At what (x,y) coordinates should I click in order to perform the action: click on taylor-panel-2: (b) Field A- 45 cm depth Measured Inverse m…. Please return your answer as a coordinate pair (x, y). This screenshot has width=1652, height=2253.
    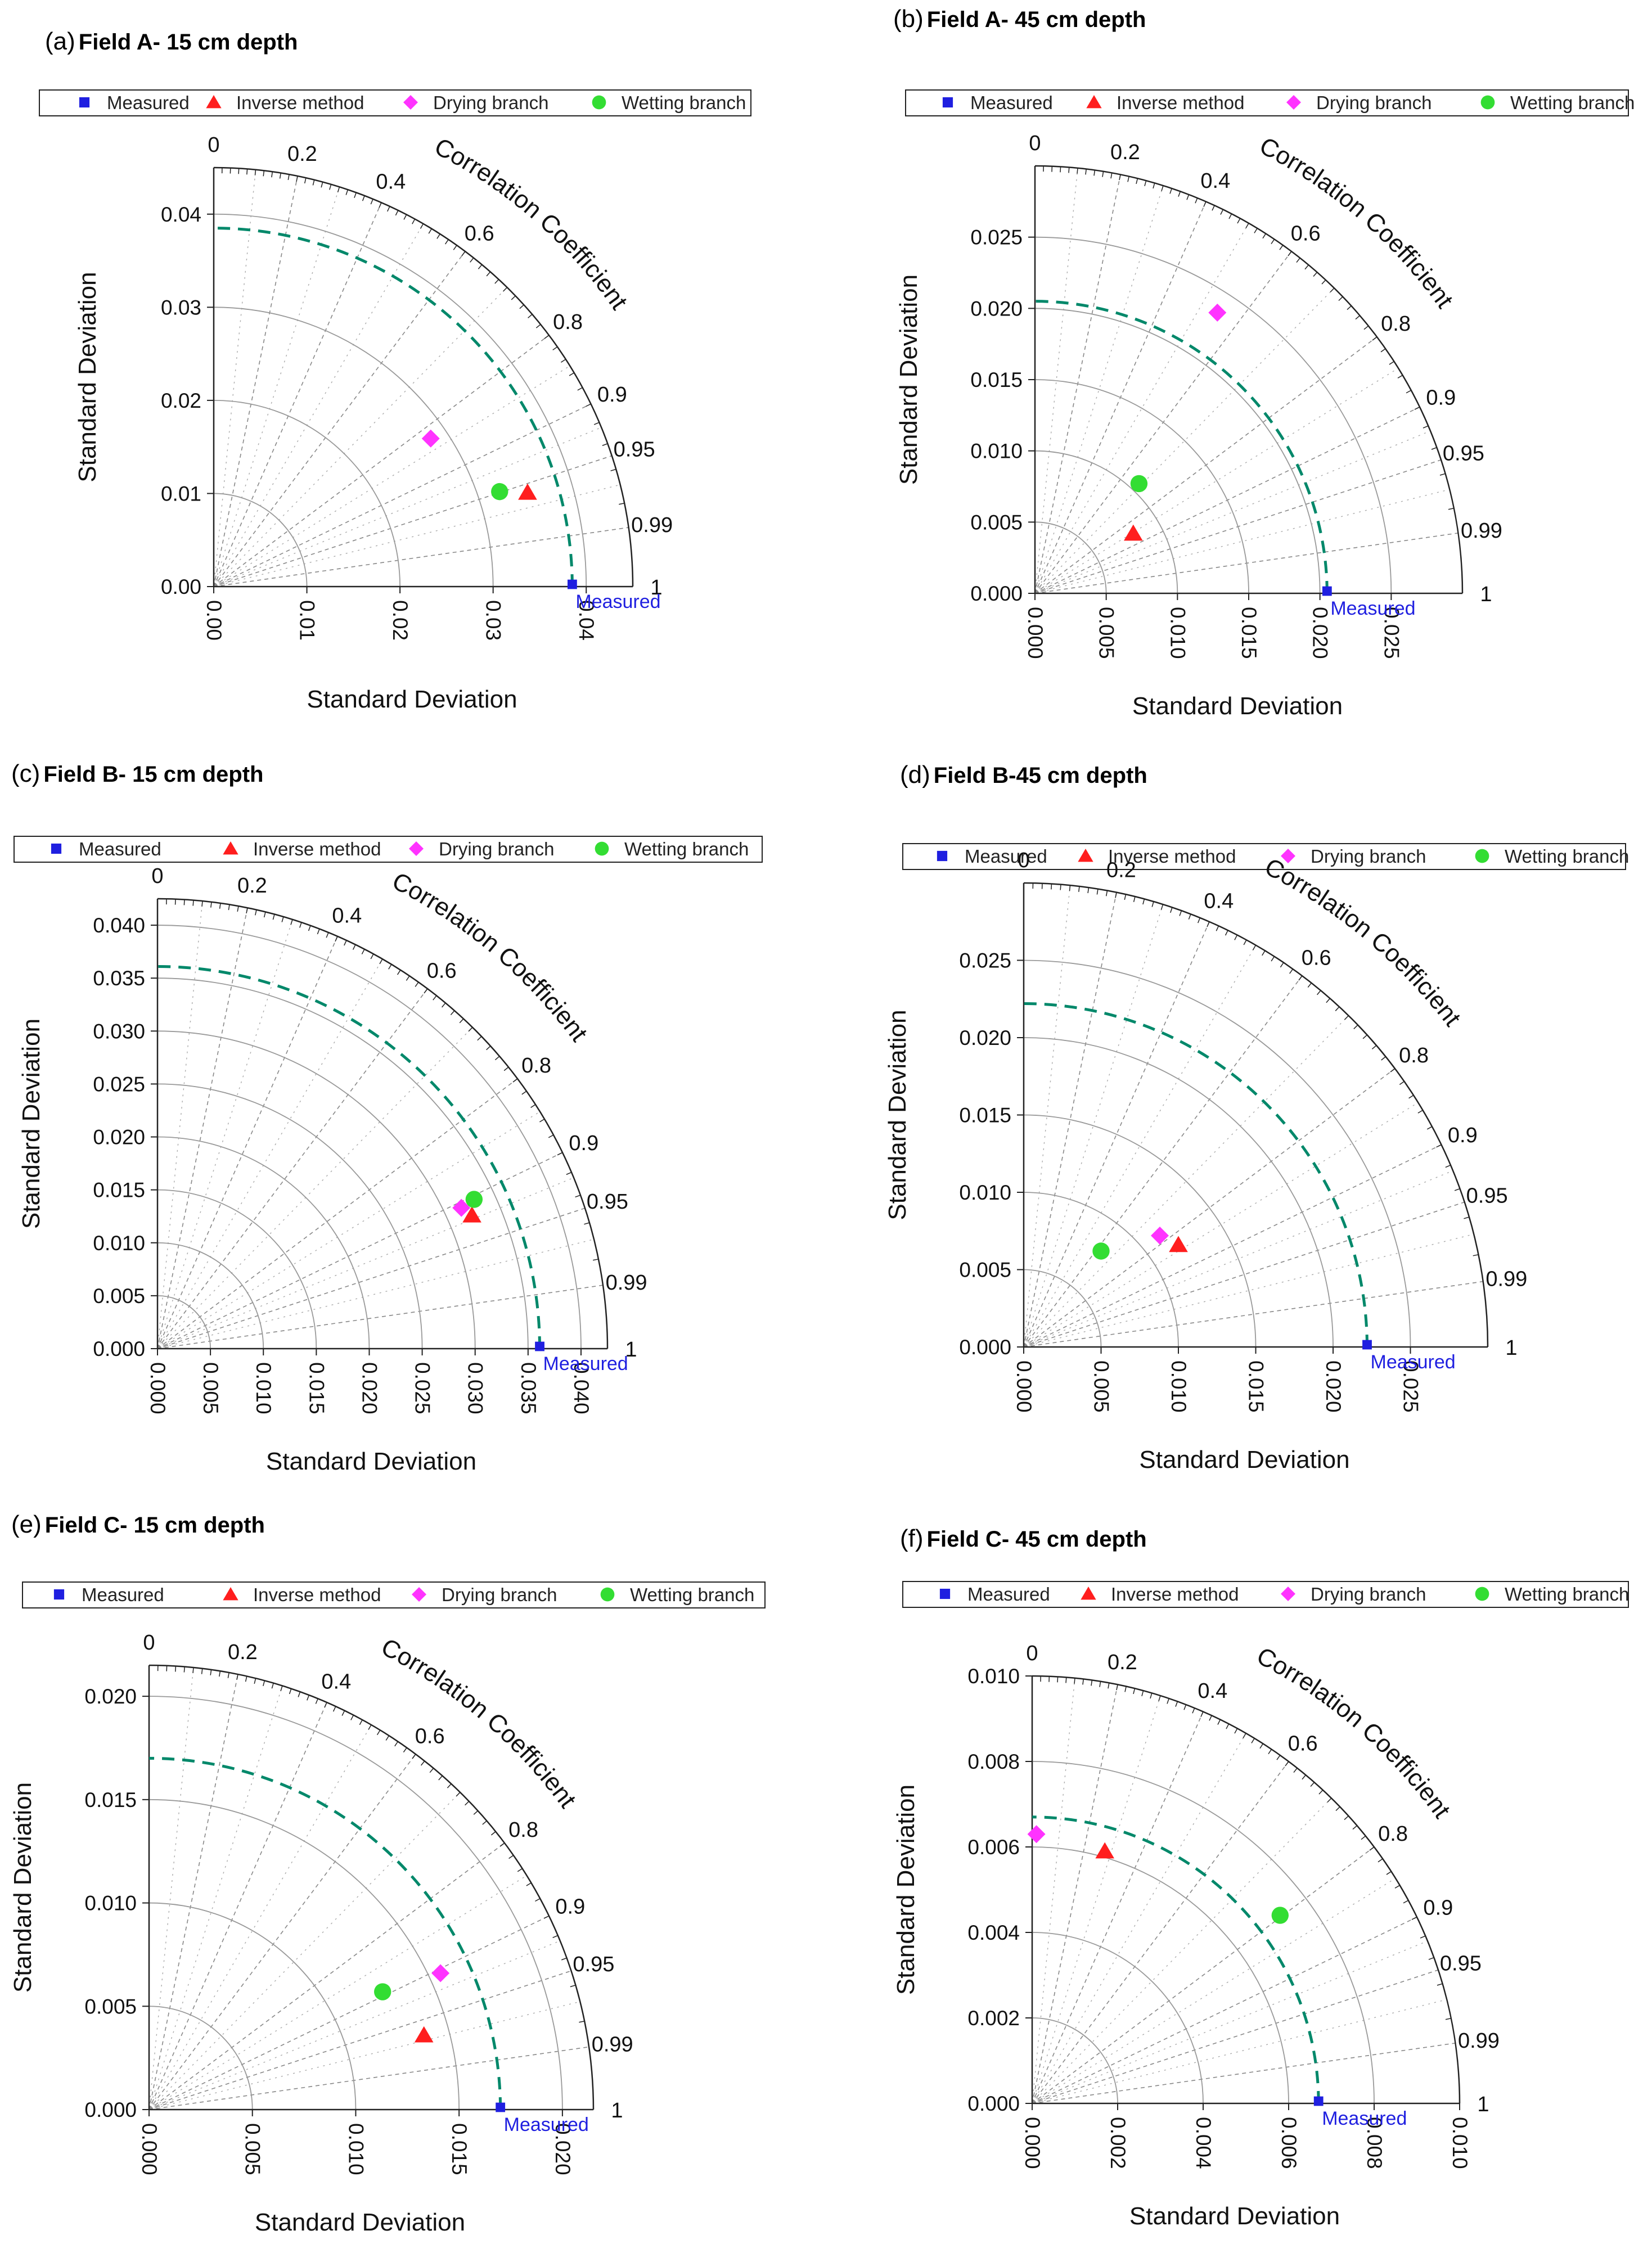
    Looking at the image, I should click on (1264, 363).